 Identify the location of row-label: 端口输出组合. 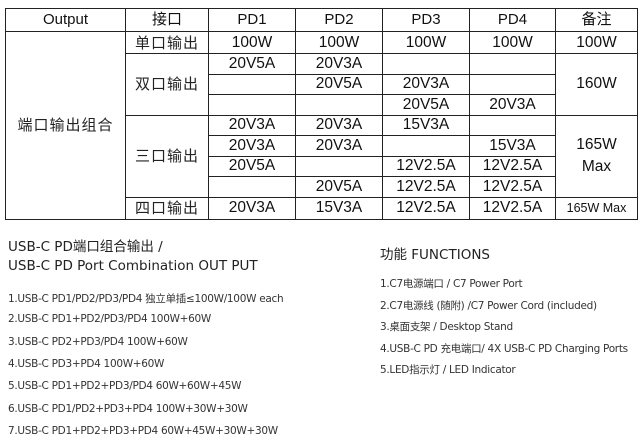
(65, 125).